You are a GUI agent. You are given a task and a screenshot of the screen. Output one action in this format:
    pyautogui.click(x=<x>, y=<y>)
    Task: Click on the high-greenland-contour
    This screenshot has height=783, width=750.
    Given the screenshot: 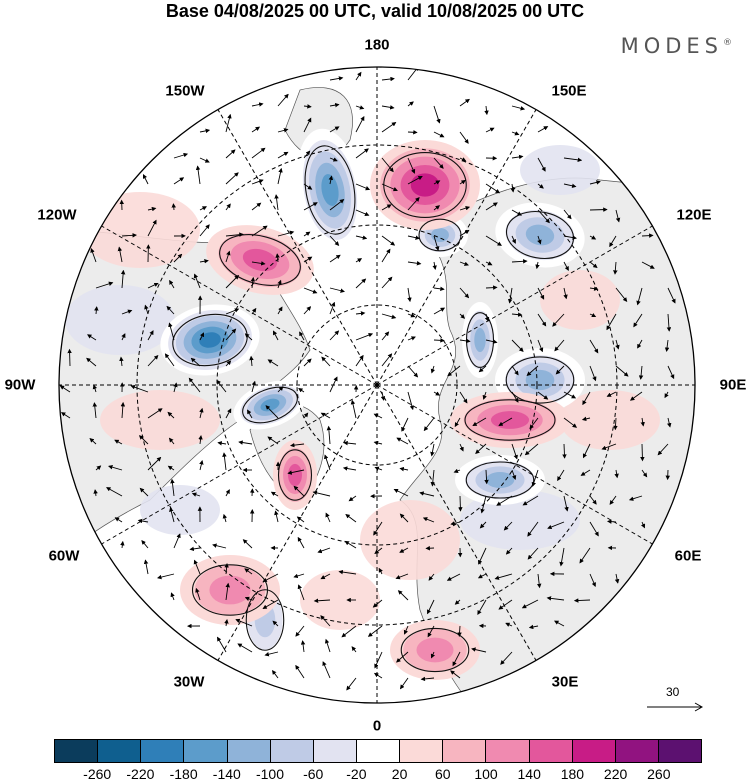 What is the action you would take?
    pyautogui.click(x=295, y=475)
    